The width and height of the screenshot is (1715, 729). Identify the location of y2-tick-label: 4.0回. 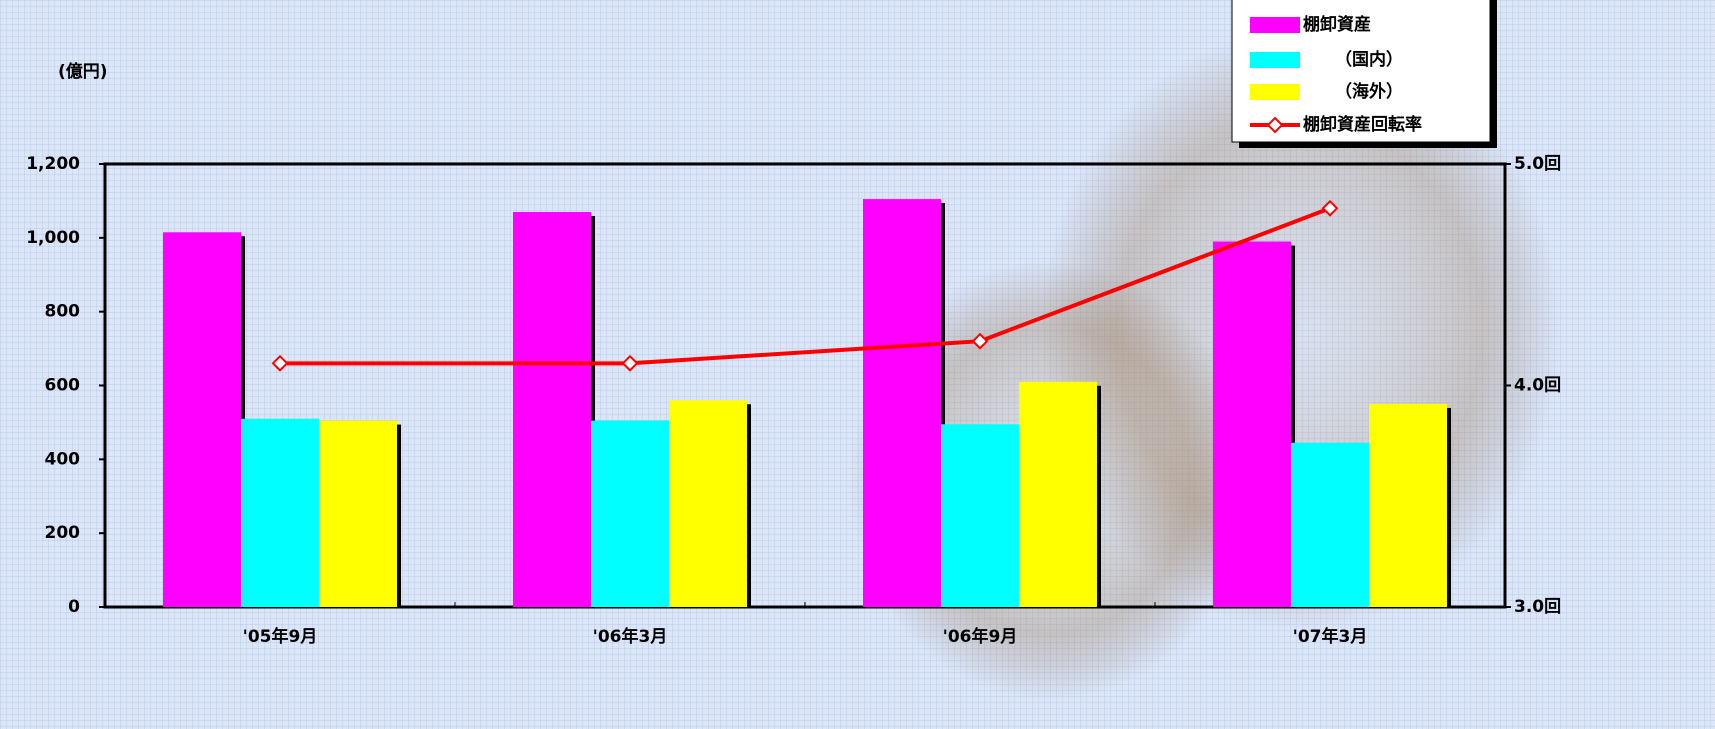
(1537, 386).